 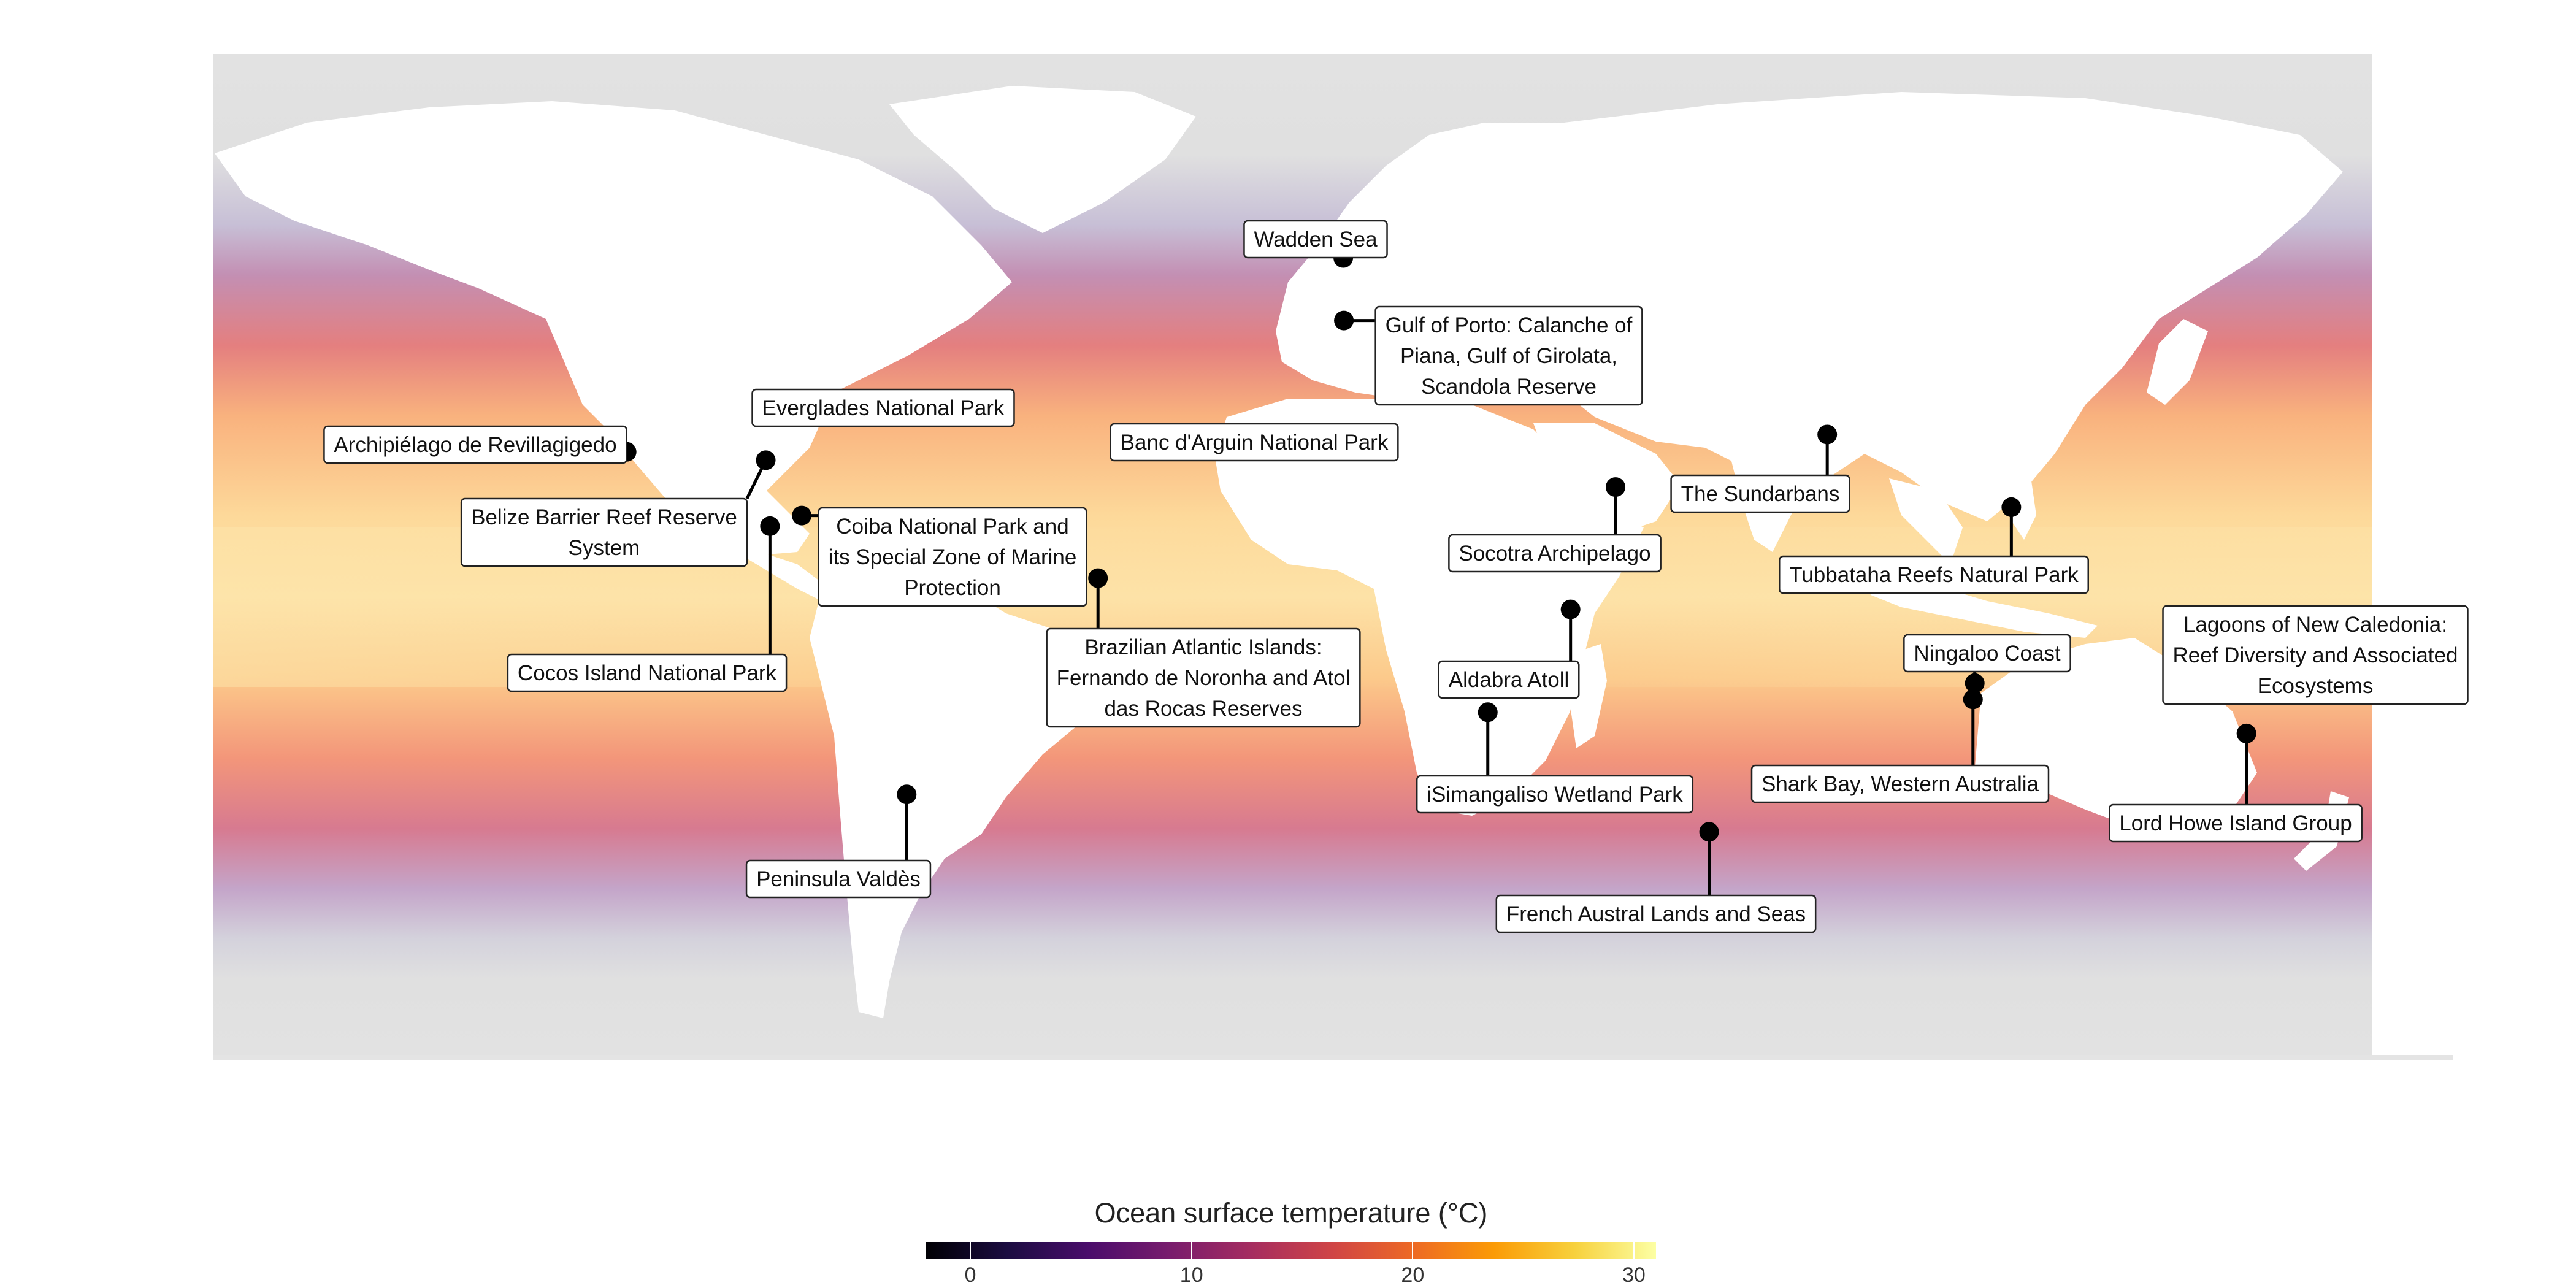 I want to click on site-label-line: Belize Barrier Reef Reserve, so click(x=604, y=517).